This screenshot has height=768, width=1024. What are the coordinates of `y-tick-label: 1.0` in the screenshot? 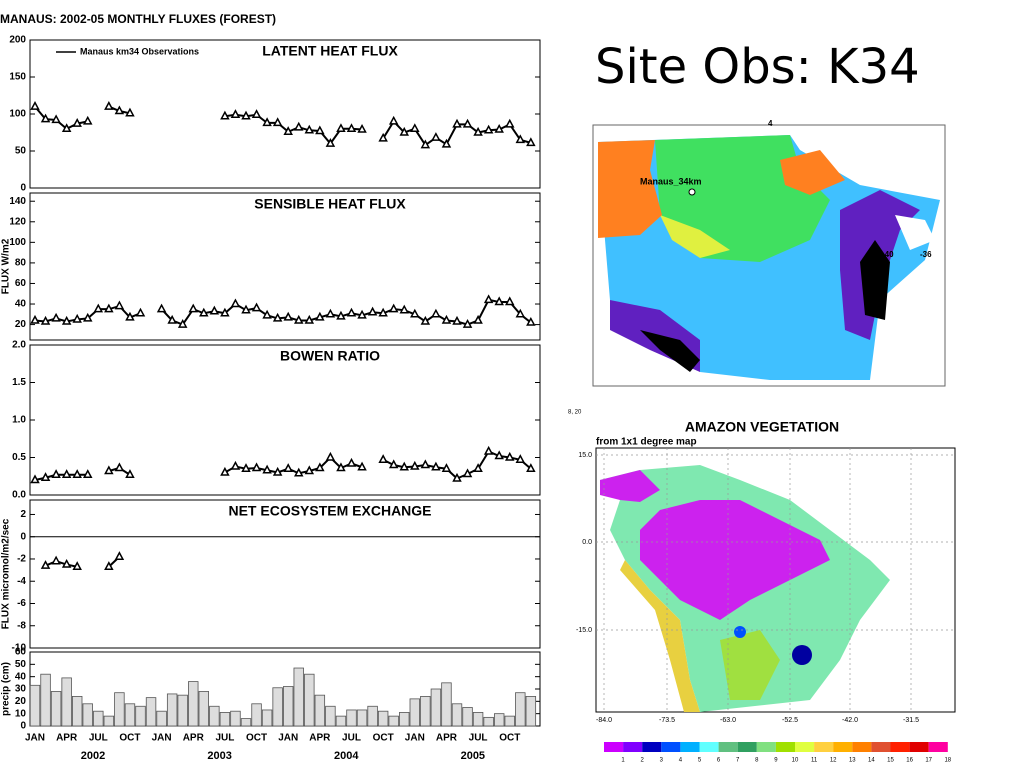 It's located at (19, 420).